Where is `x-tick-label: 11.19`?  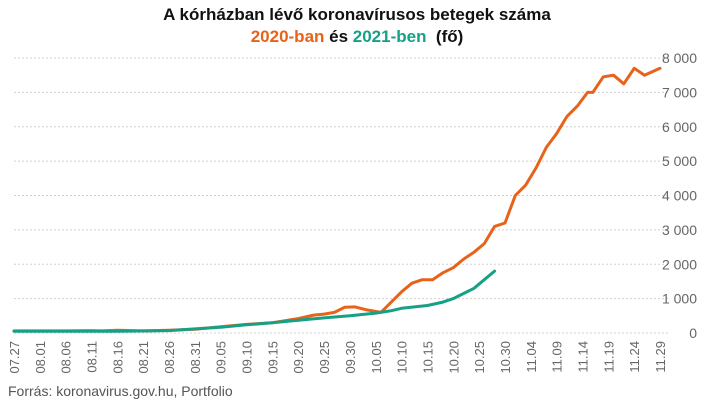
x-tick-label: 11.19 is located at coordinates (608, 357).